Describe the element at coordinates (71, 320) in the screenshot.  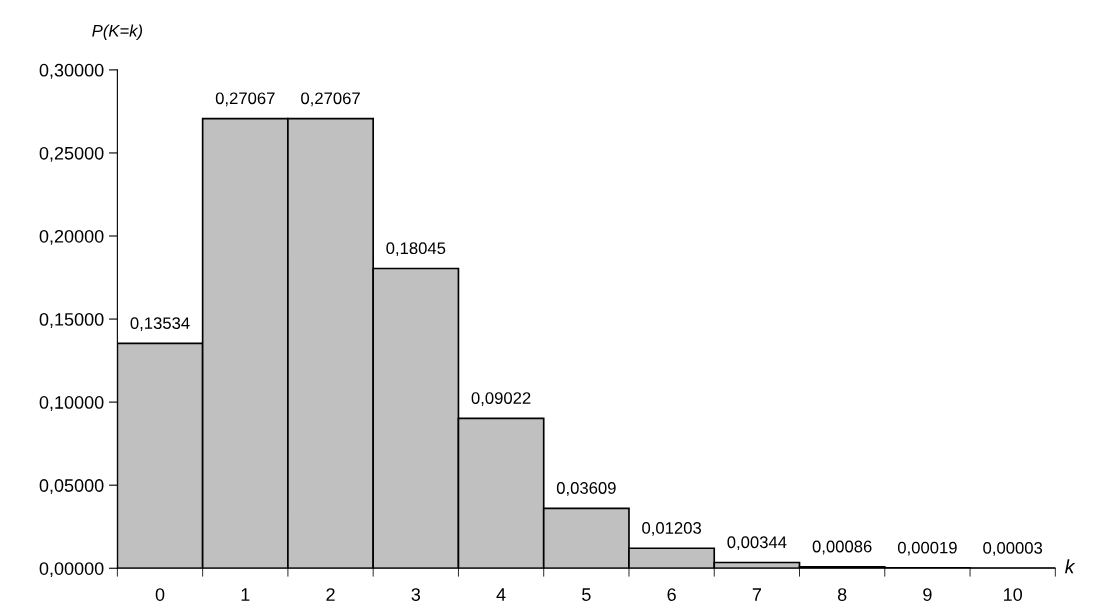
I see `y-tick-label: 0,15000` at that location.